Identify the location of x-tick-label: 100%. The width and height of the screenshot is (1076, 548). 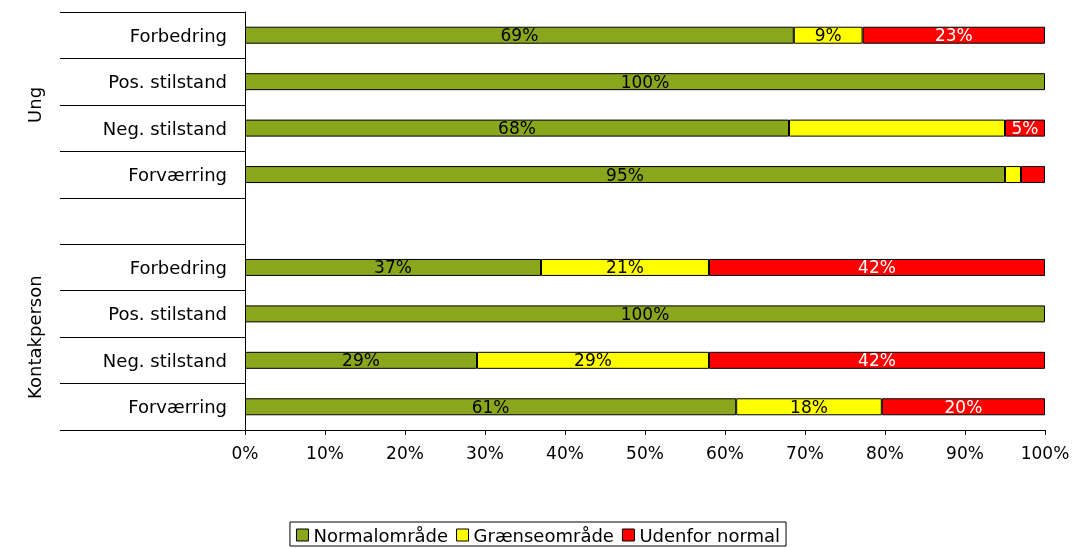
(1045, 452).